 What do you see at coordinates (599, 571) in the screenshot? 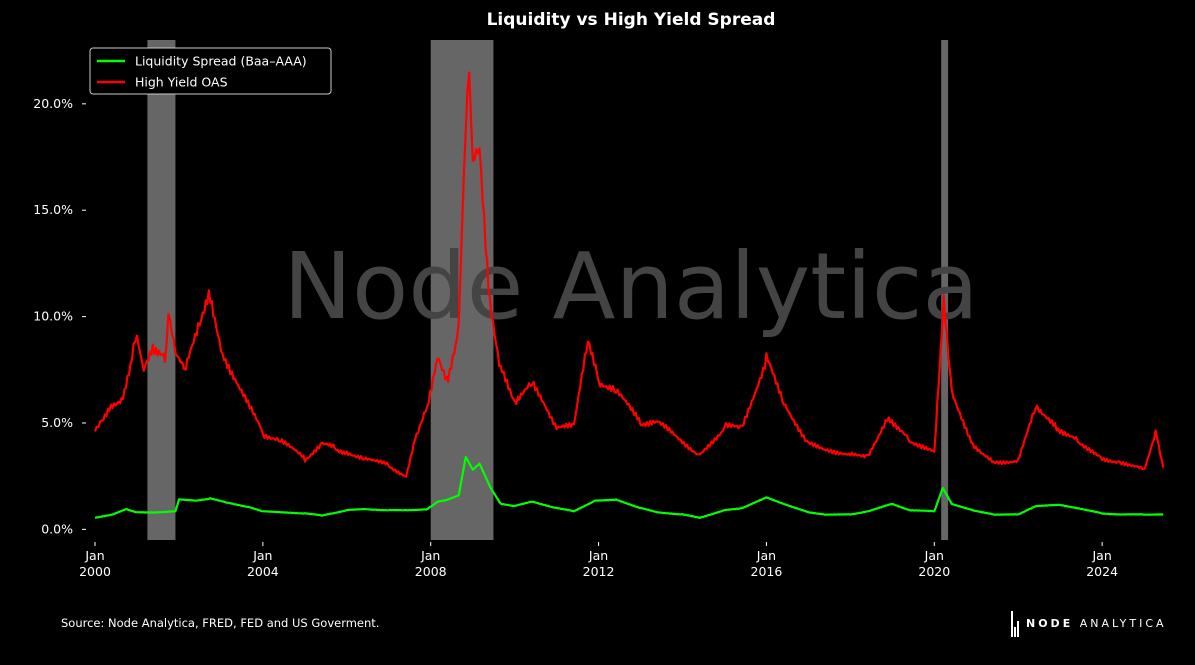
I see `x-tick-label-year: 2012` at bounding box center [599, 571].